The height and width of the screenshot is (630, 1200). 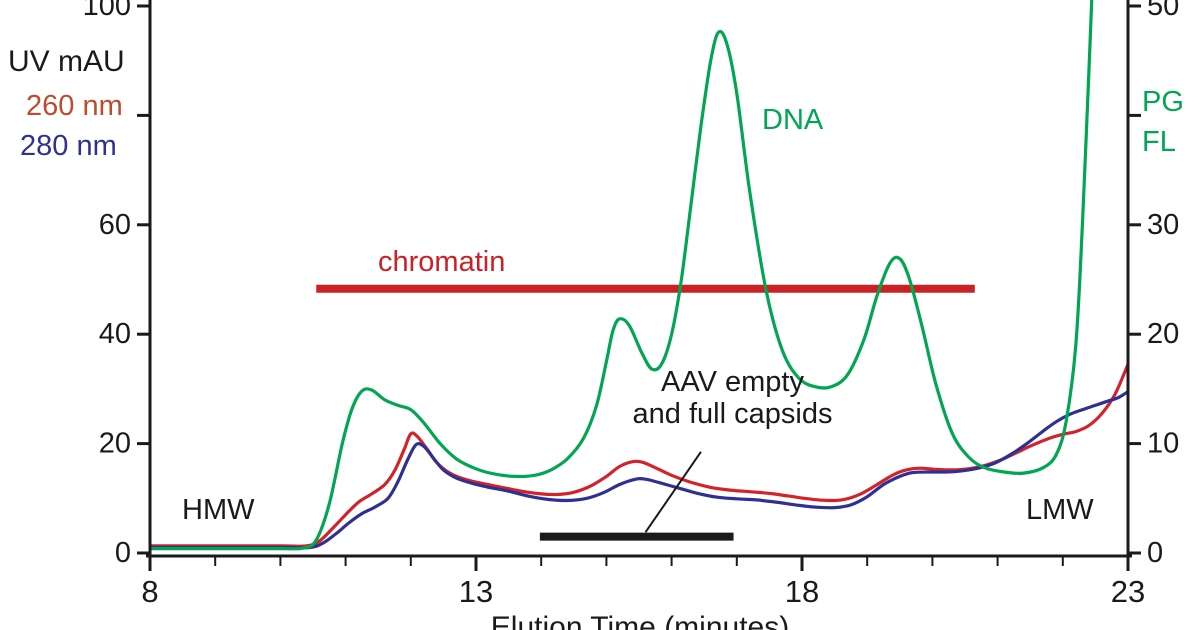 I want to click on right-axis-tick-label: 50, so click(x=1163, y=11).